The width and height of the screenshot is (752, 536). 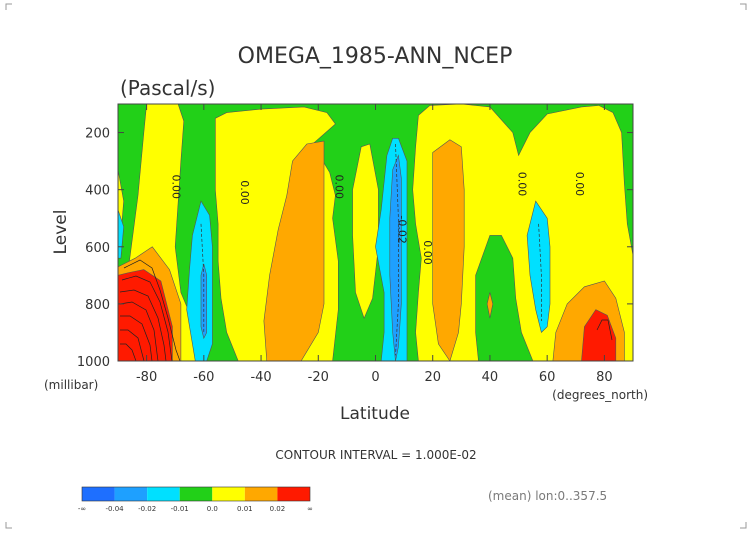 What do you see at coordinates (147, 509) in the screenshot?
I see `legend-level-label: -0.02` at bounding box center [147, 509].